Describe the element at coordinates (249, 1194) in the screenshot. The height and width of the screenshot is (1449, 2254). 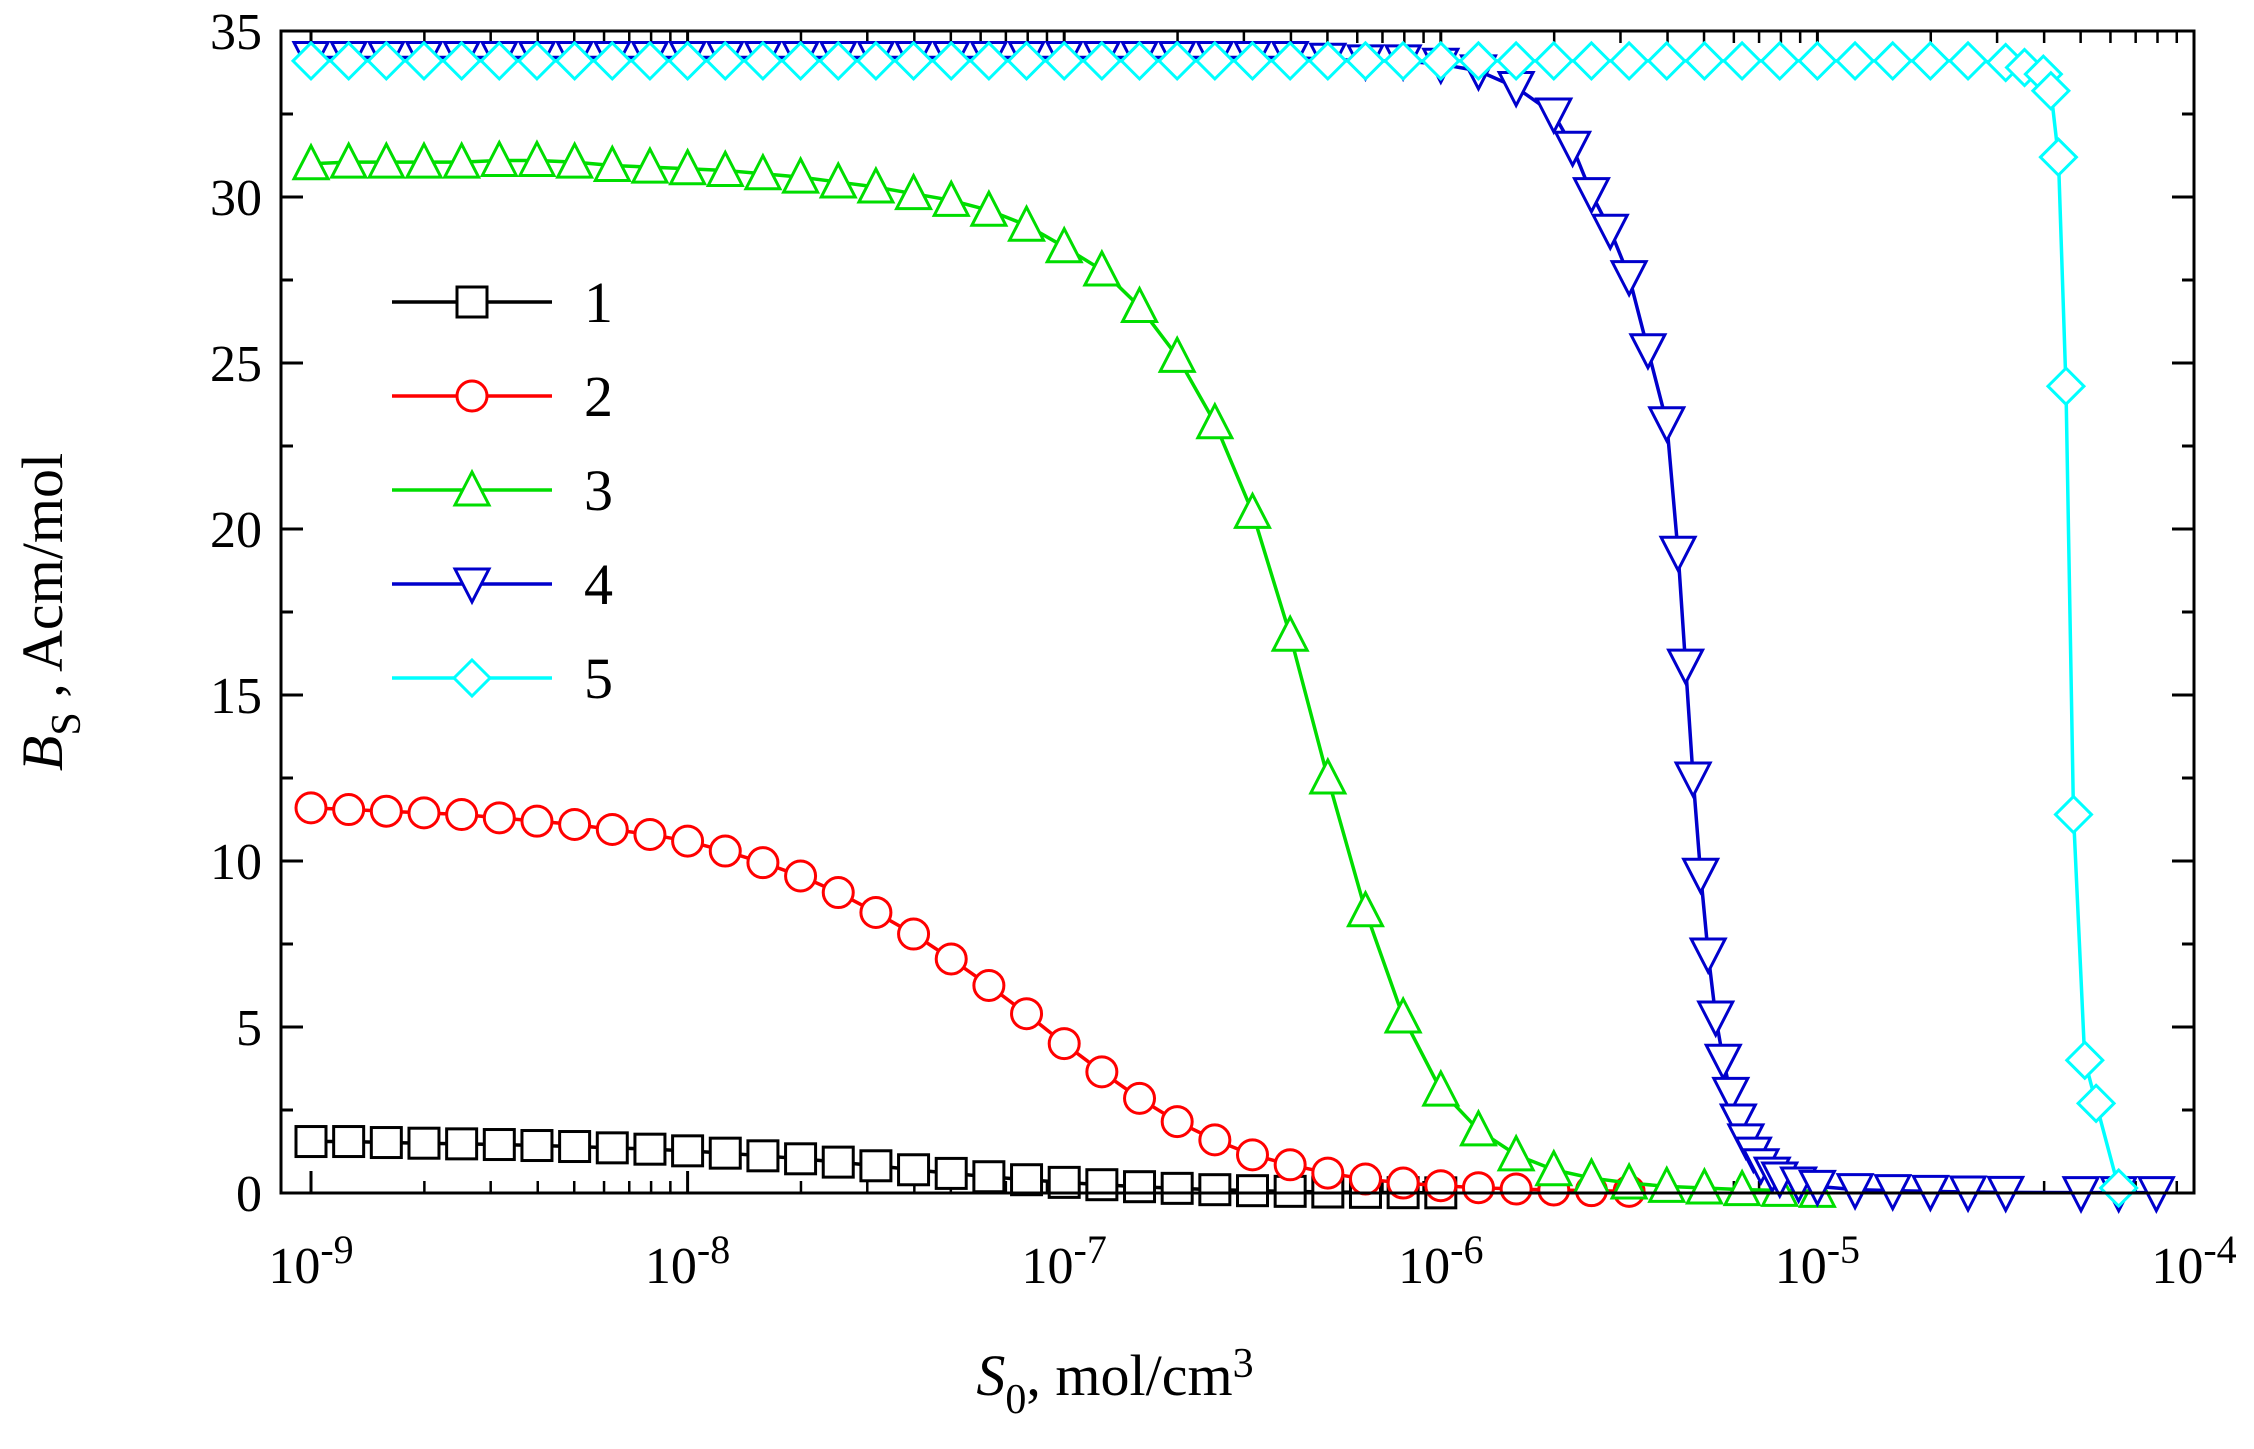
I see `y-tick-label: 0` at that location.